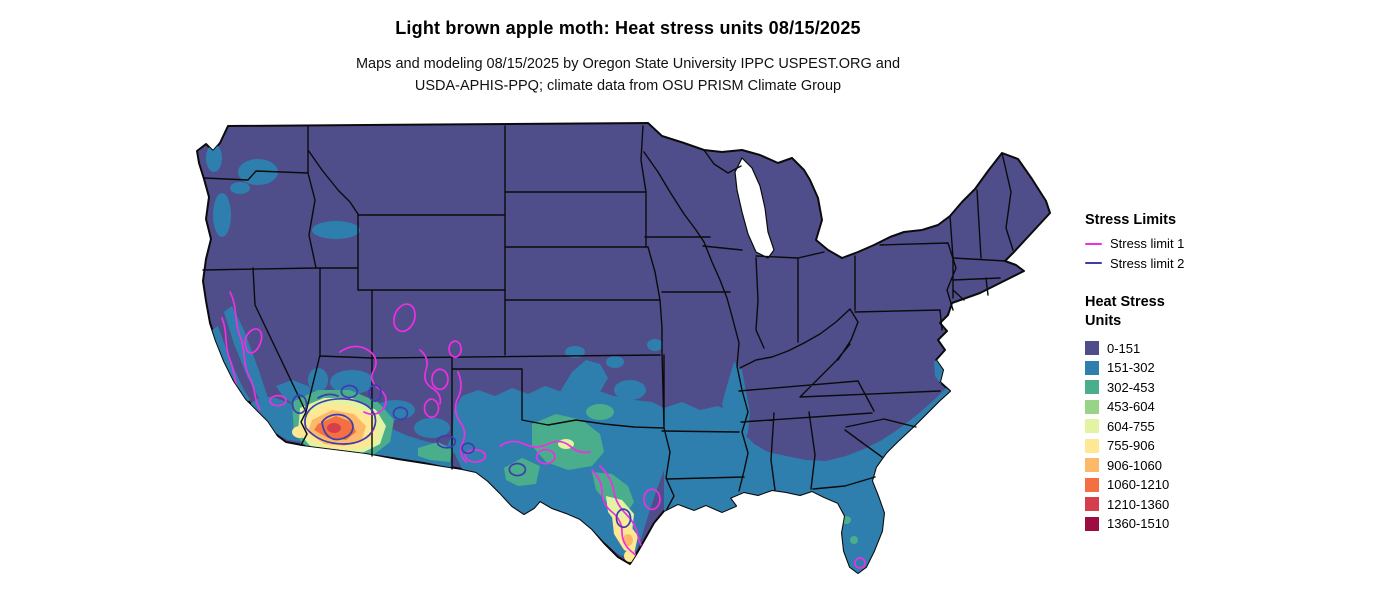  What do you see at coordinates (461, 456) in the screenshot?
I see `stress-limit-2-contours` at bounding box center [461, 456].